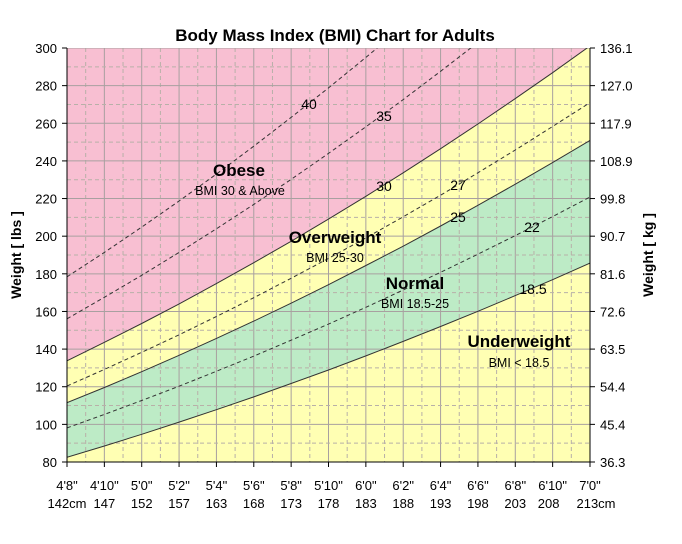 This screenshot has height=544, width=682. I want to click on y-tick-label-right: 54.4, so click(612, 387).